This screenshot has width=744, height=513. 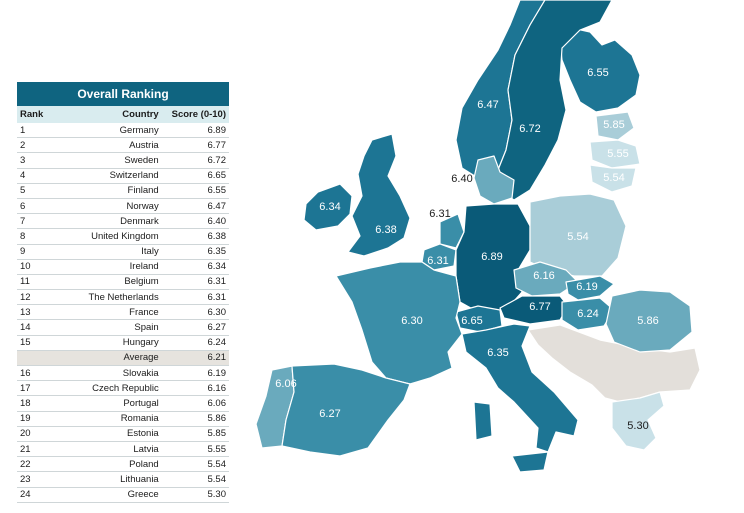 What do you see at coordinates (539, 307) in the screenshot?
I see `label-austria: 6.77` at bounding box center [539, 307].